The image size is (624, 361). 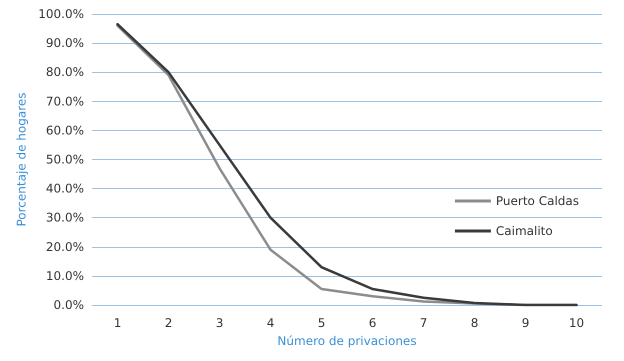 What do you see at coordinates (347, 341) in the screenshot?
I see `x-axis-title: Número de privaciones` at bounding box center [347, 341].